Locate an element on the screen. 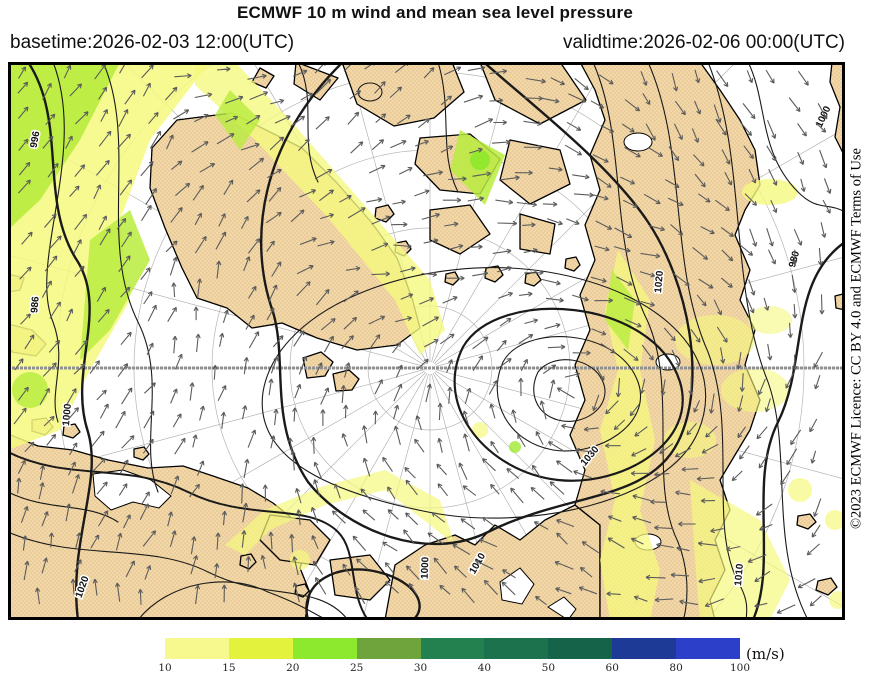 The width and height of the screenshot is (870, 680). legend-tick-label: 80 is located at coordinates (676, 668).